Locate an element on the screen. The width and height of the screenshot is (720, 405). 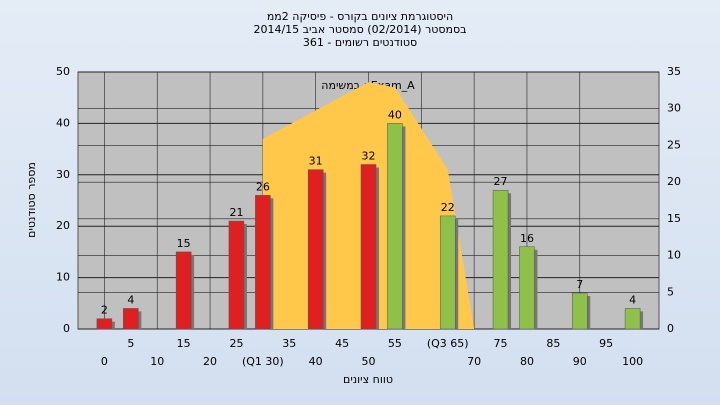
data-label: 32 is located at coordinates (369, 156).